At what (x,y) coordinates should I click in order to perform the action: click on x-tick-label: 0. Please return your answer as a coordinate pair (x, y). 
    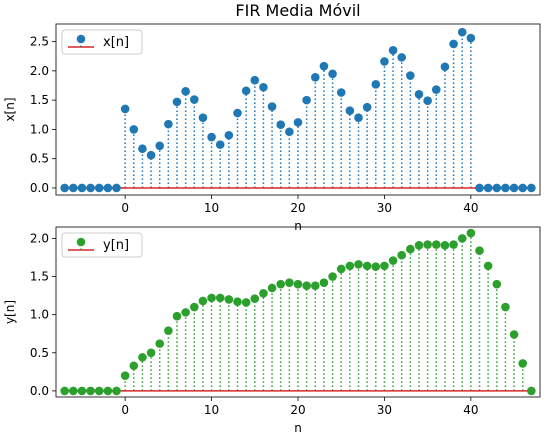
    Looking at the image, I should click on (125, 410).